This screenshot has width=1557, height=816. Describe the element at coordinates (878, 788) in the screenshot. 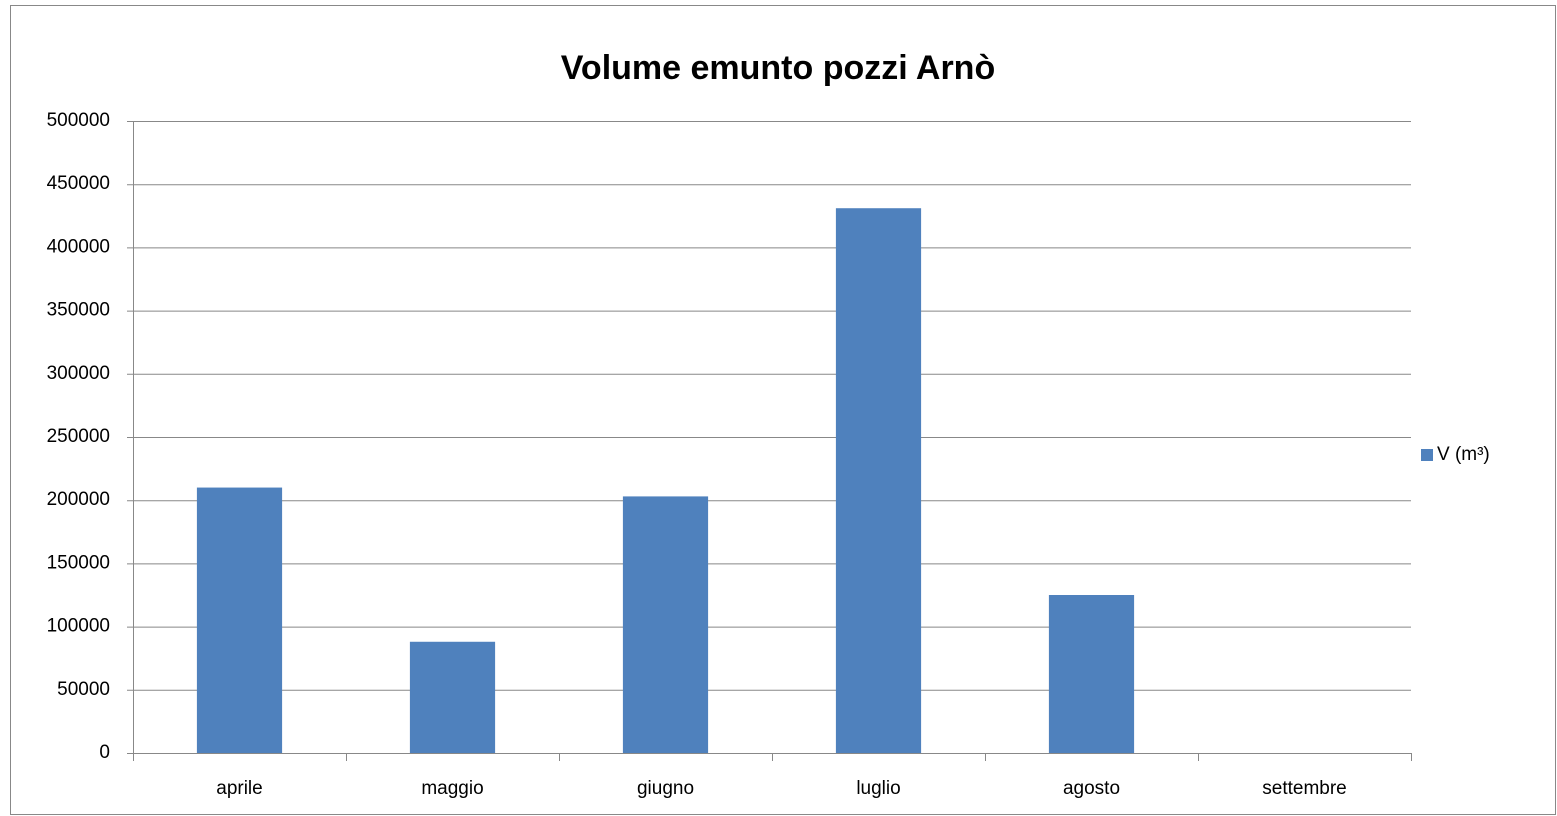

I see `x-tick-label: luglio` at that location.